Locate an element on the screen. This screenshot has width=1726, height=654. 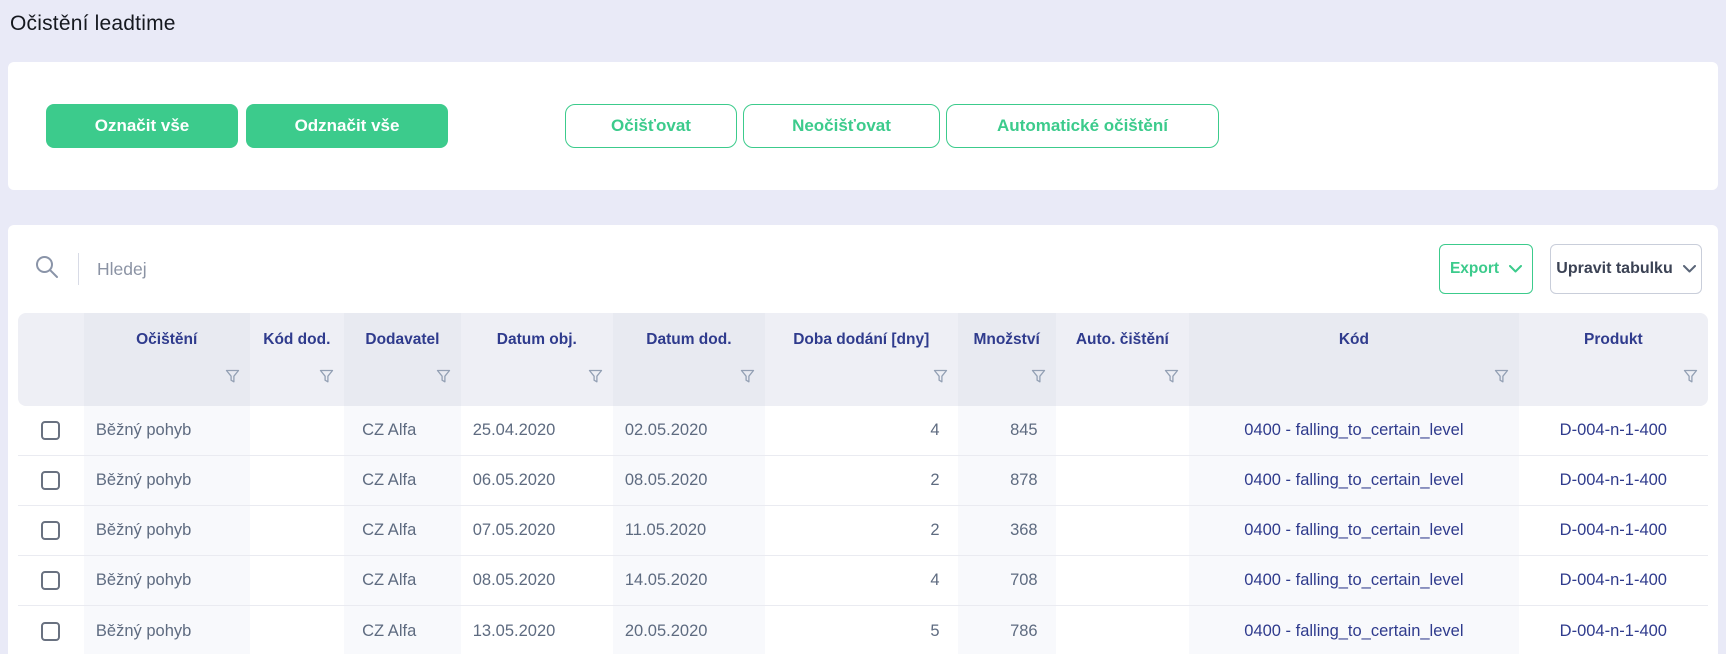
cell-datum-obj: 06.05.2020 is located at coordinates (536, 481).